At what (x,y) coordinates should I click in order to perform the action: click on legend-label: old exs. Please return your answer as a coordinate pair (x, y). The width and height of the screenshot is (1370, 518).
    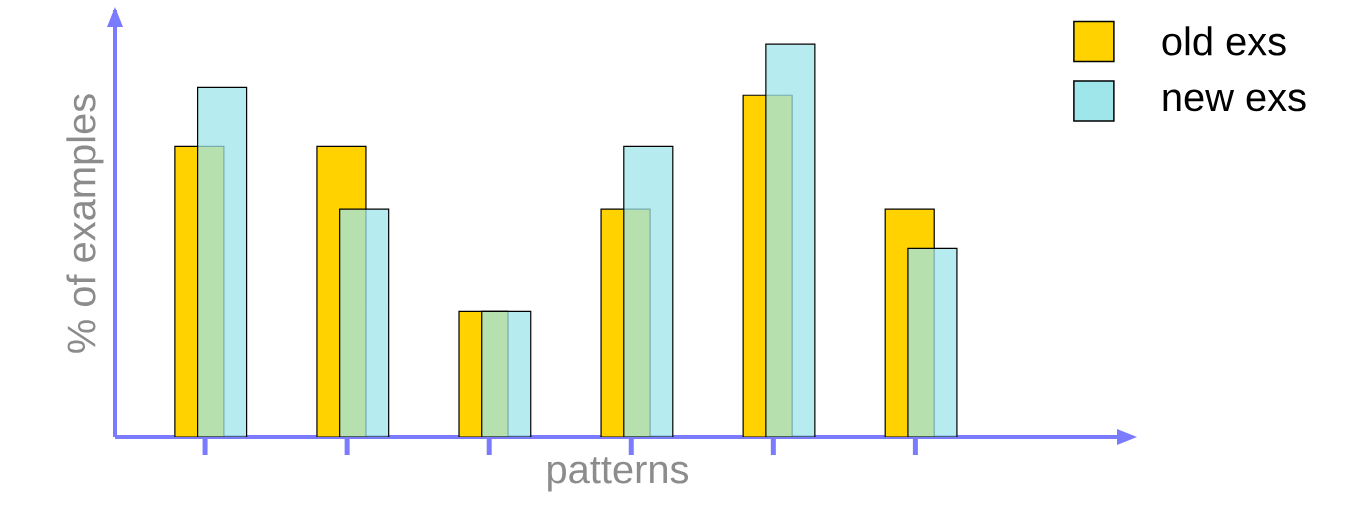
    Looking at the image, I should click on (1224, 41).